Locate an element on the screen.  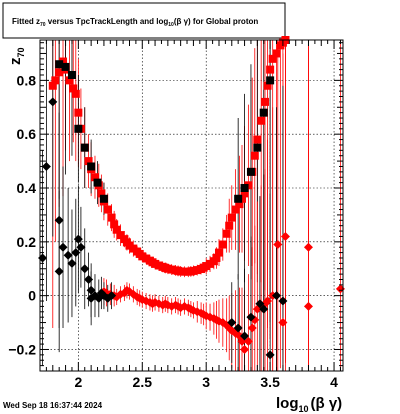
y-tick-label: 0 is located at coordinates (32, 296).